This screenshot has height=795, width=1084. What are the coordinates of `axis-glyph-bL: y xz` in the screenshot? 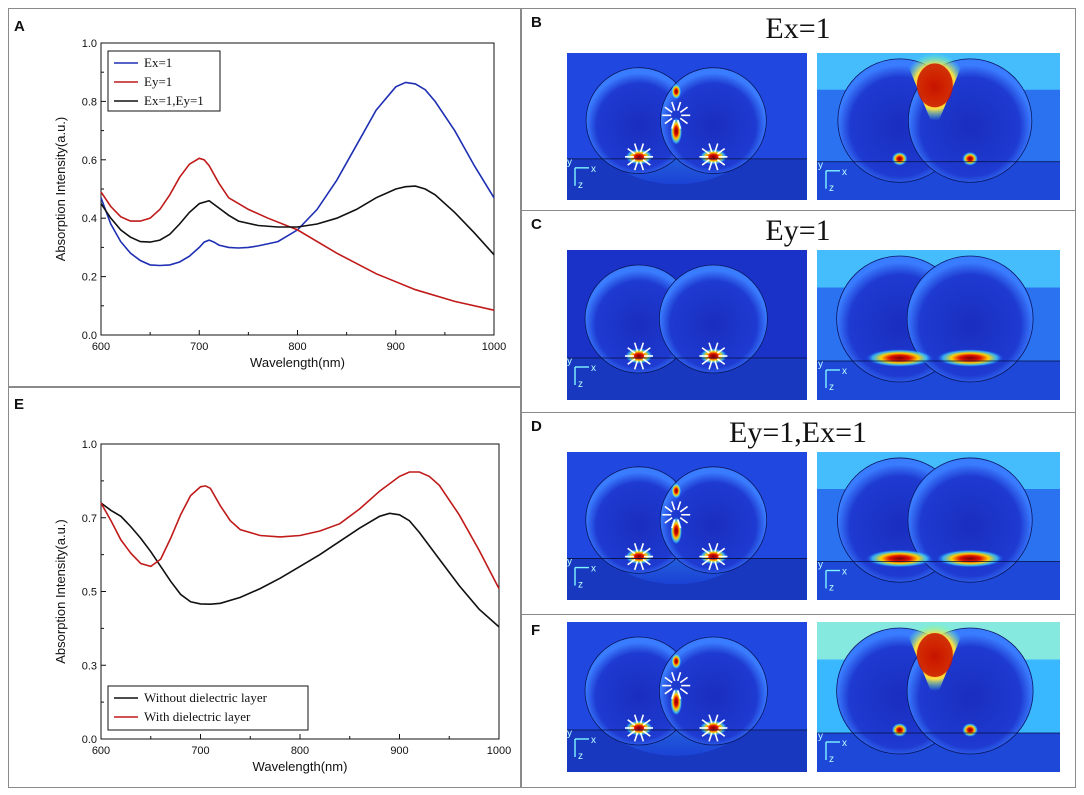 It's located at (581, 174).